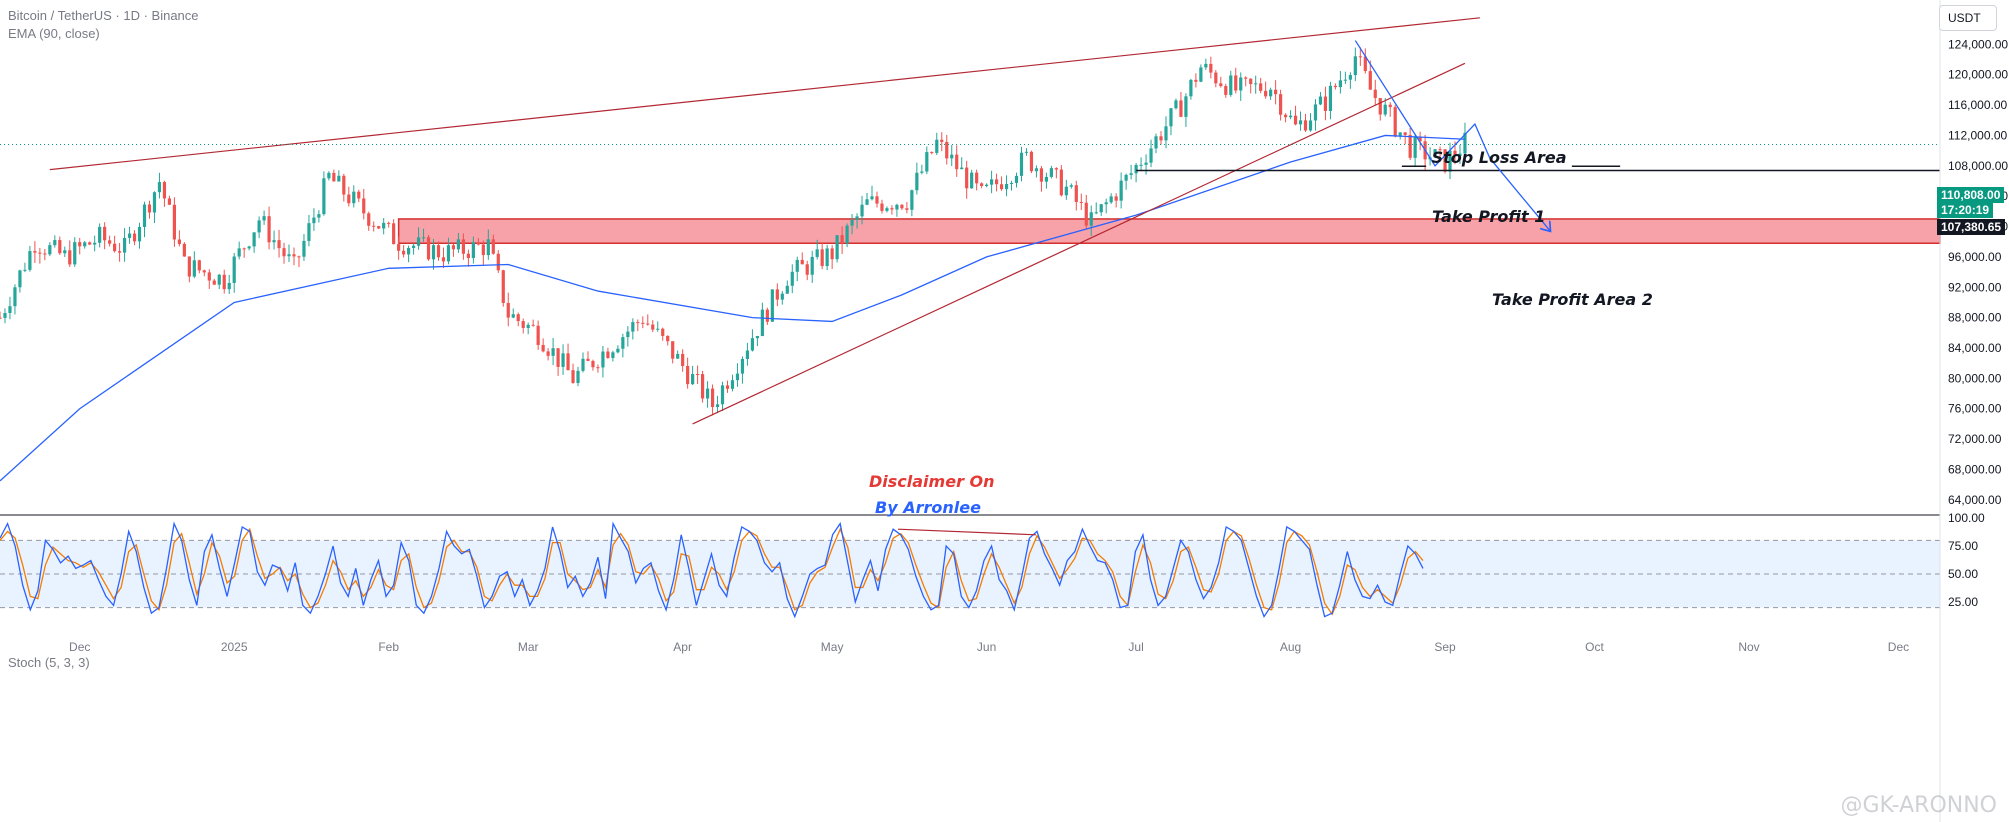 The image size is (2009, 822). I want to click on y-tick-label: 112,000.00, so click(1977, 135).